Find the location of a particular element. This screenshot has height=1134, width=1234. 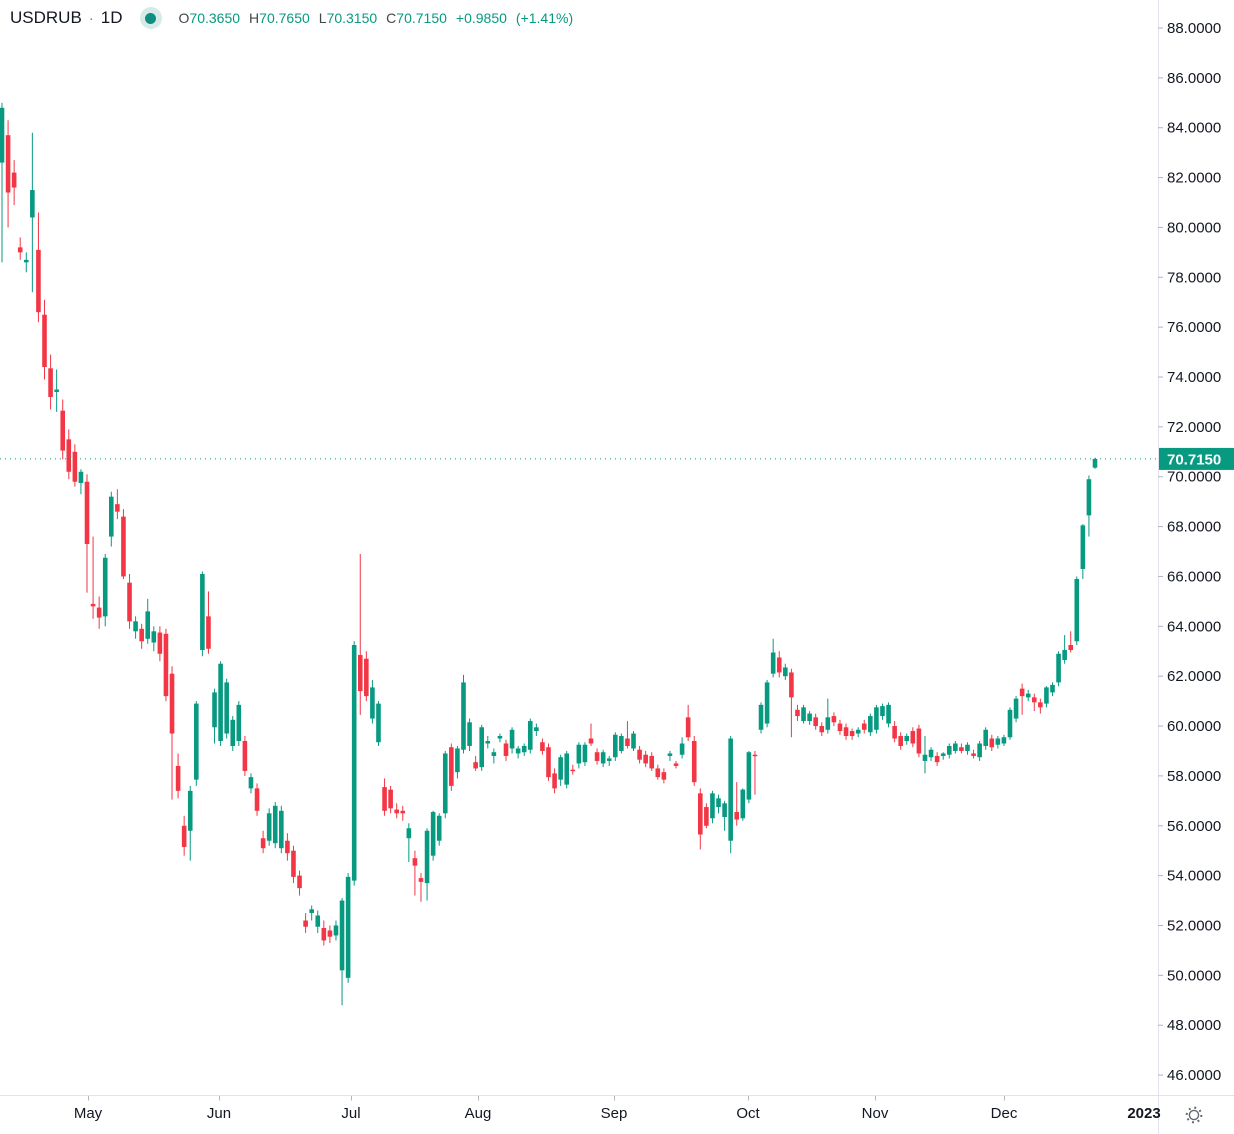

close-value: C70.7150 is located at coordinates (416, 18).